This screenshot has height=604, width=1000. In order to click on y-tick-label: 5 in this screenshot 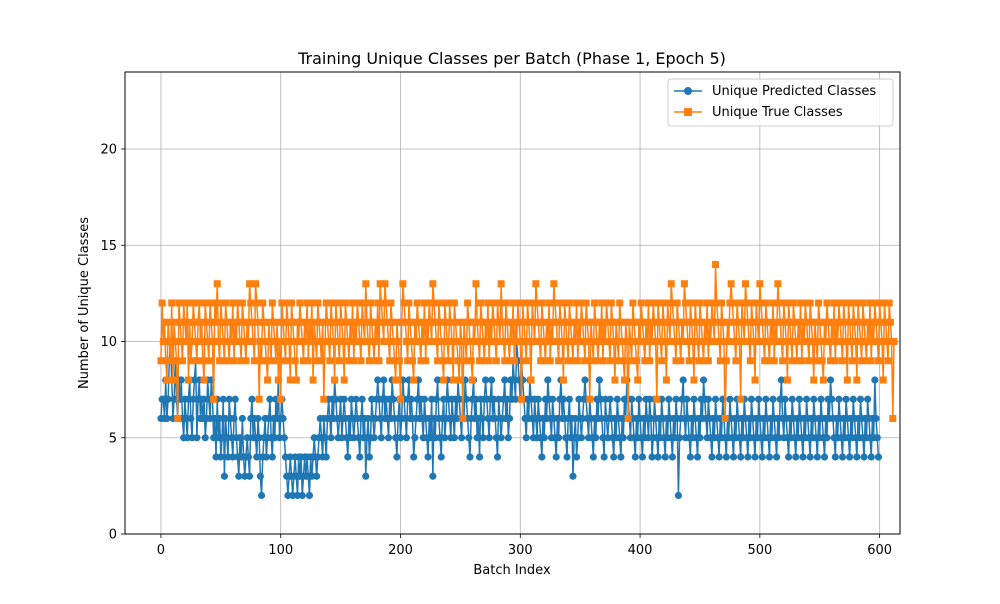, I will do `click(113, 438)`.